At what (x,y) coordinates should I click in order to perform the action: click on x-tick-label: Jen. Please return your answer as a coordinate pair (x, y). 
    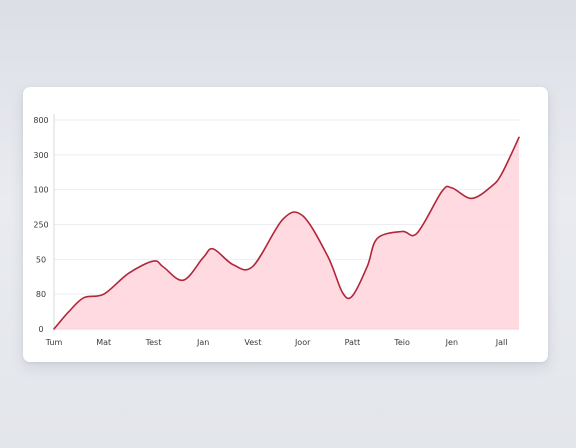
    Looking at the image, I should click on (451, 342).